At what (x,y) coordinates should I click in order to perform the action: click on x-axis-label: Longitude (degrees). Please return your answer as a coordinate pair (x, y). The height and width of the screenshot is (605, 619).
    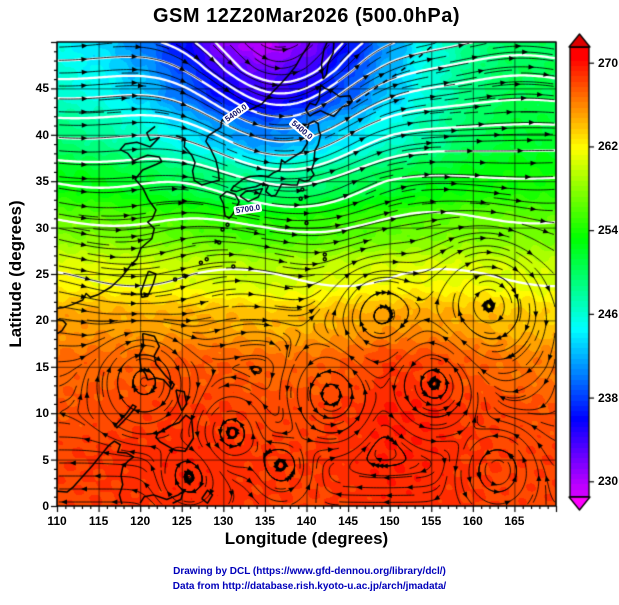
    Looking at the image, I should click on (306, 538).